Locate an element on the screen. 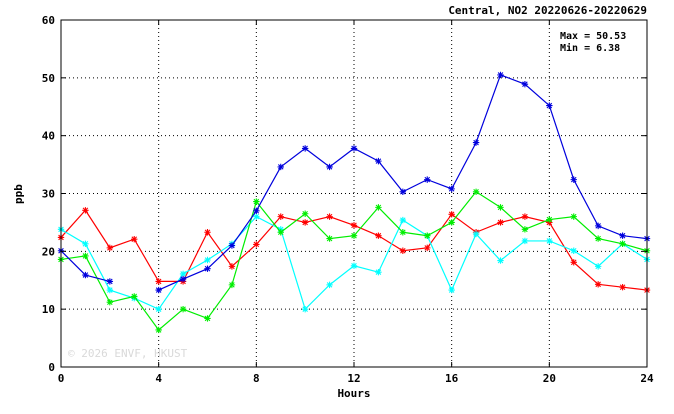 The image size is (674, 414). x-tick-label: 20 is located at coordinates (549, 378).